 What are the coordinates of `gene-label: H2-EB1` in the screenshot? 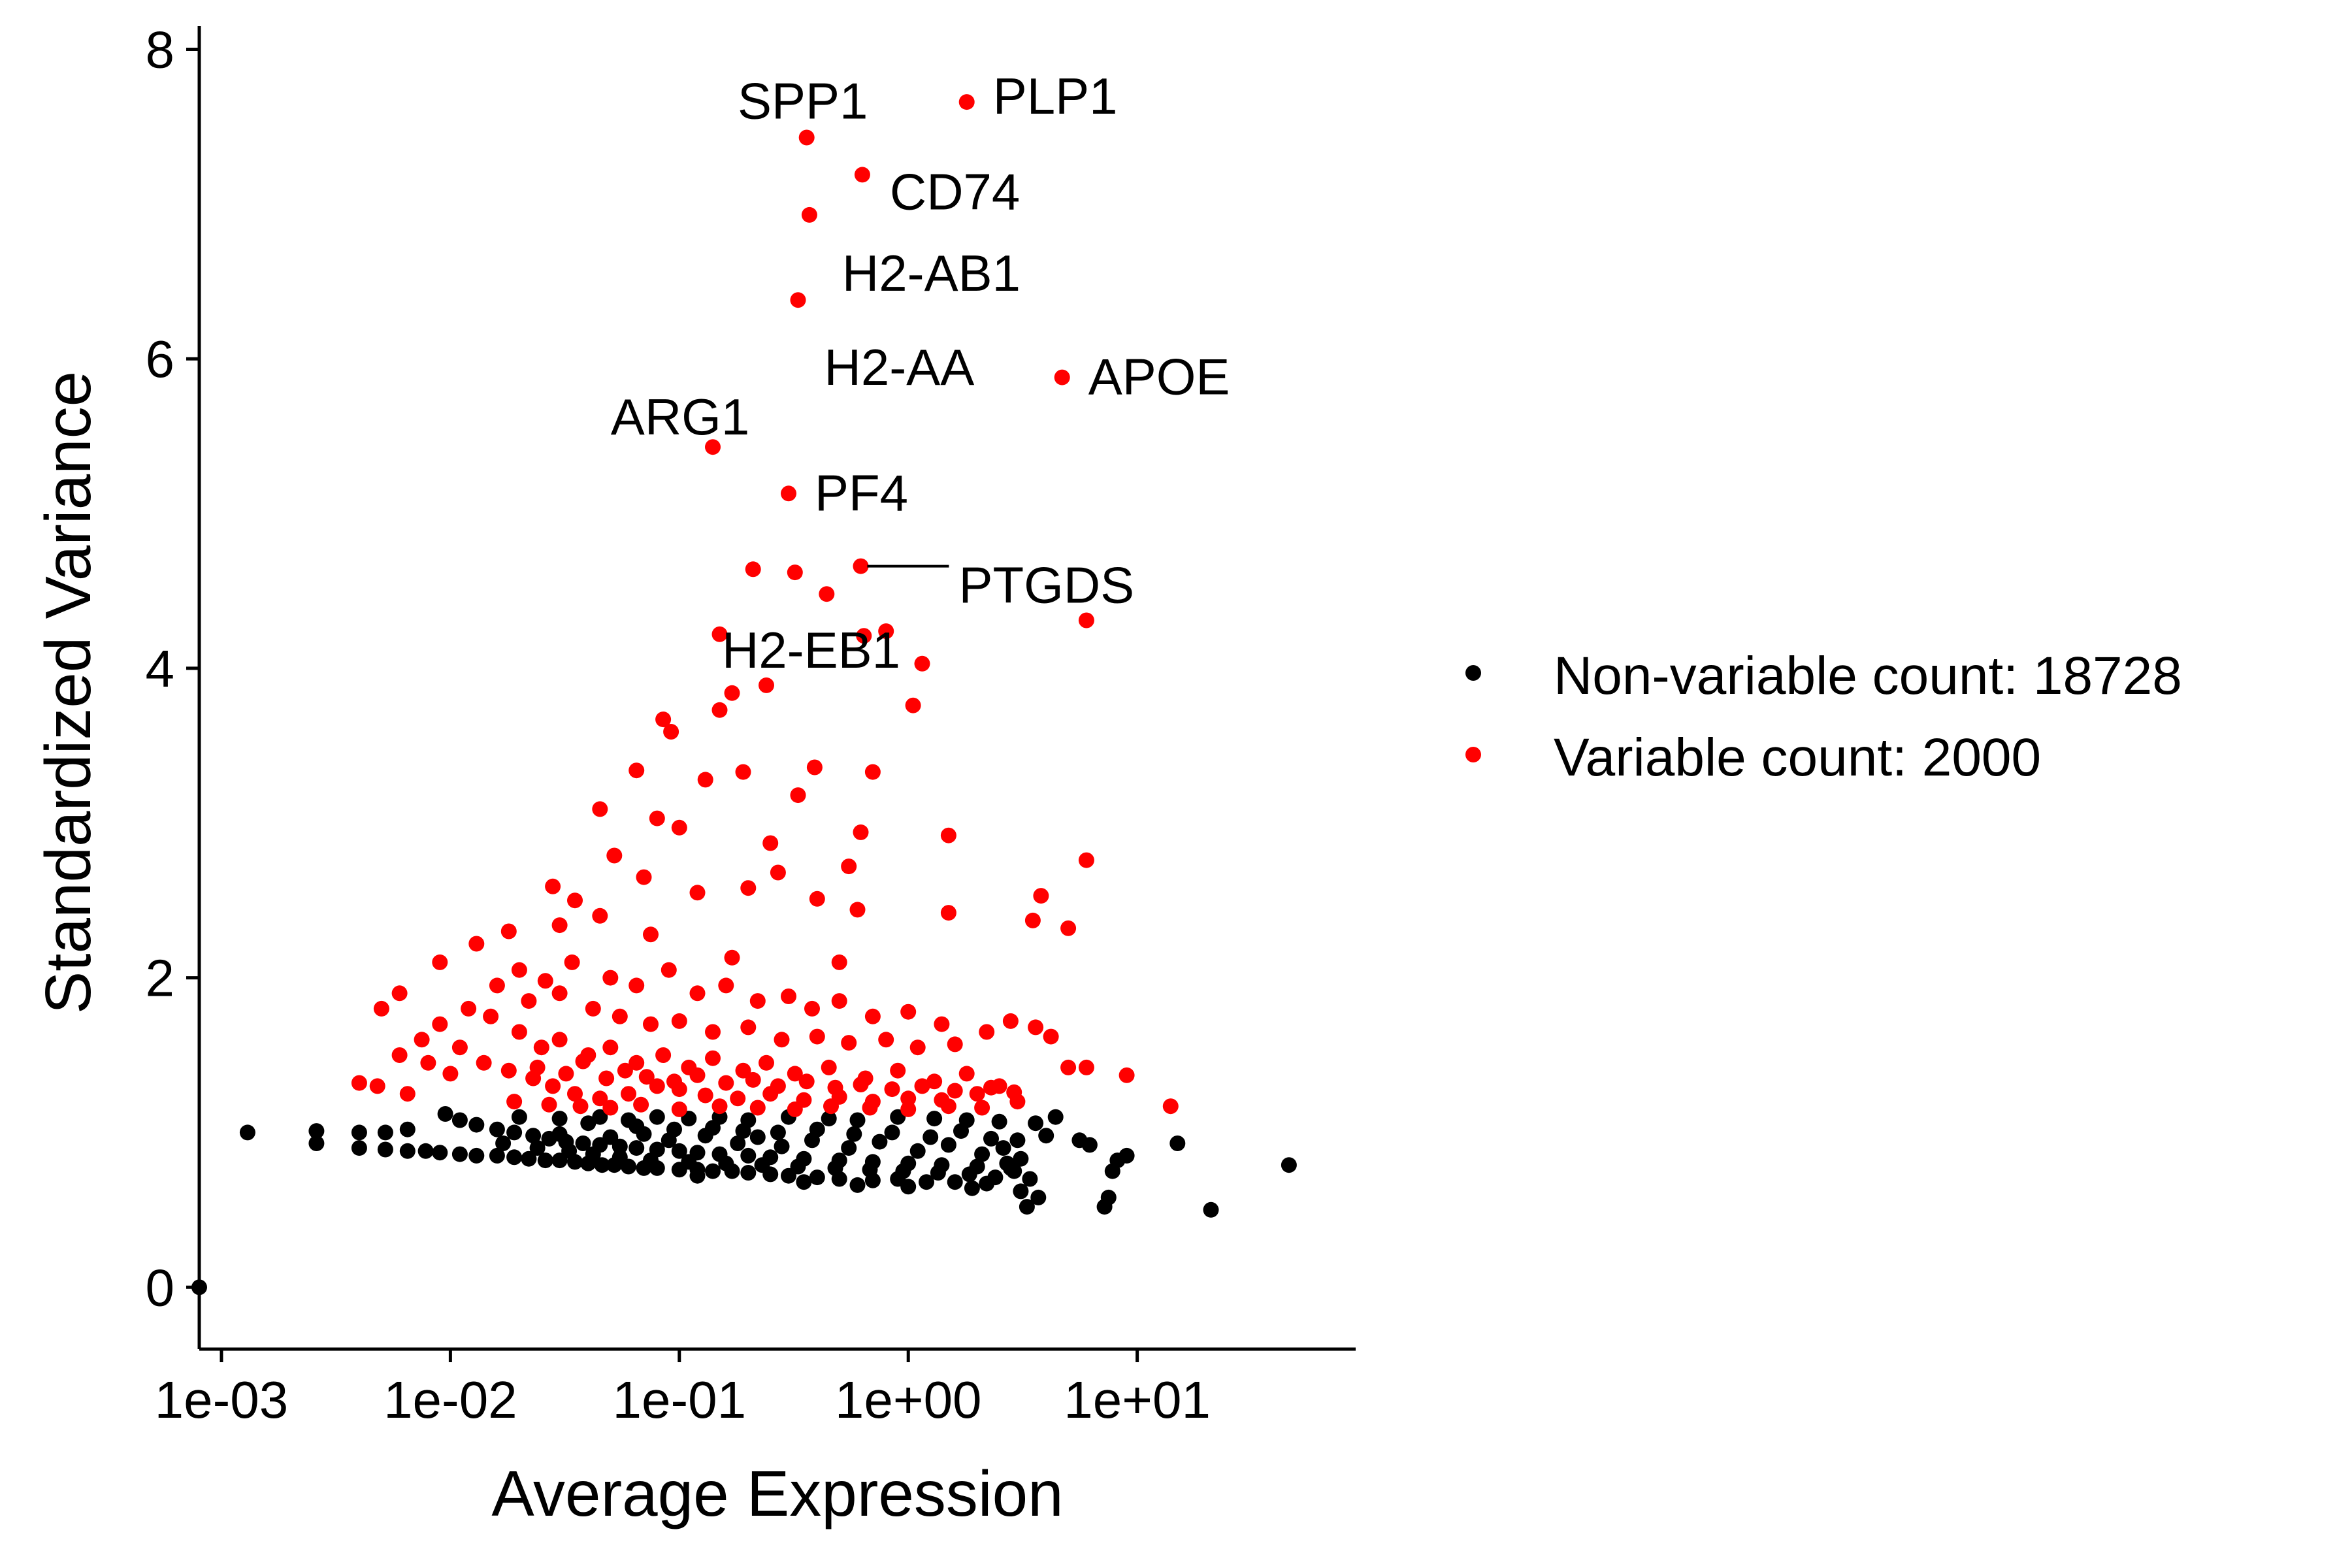 It's located at (811, 650).